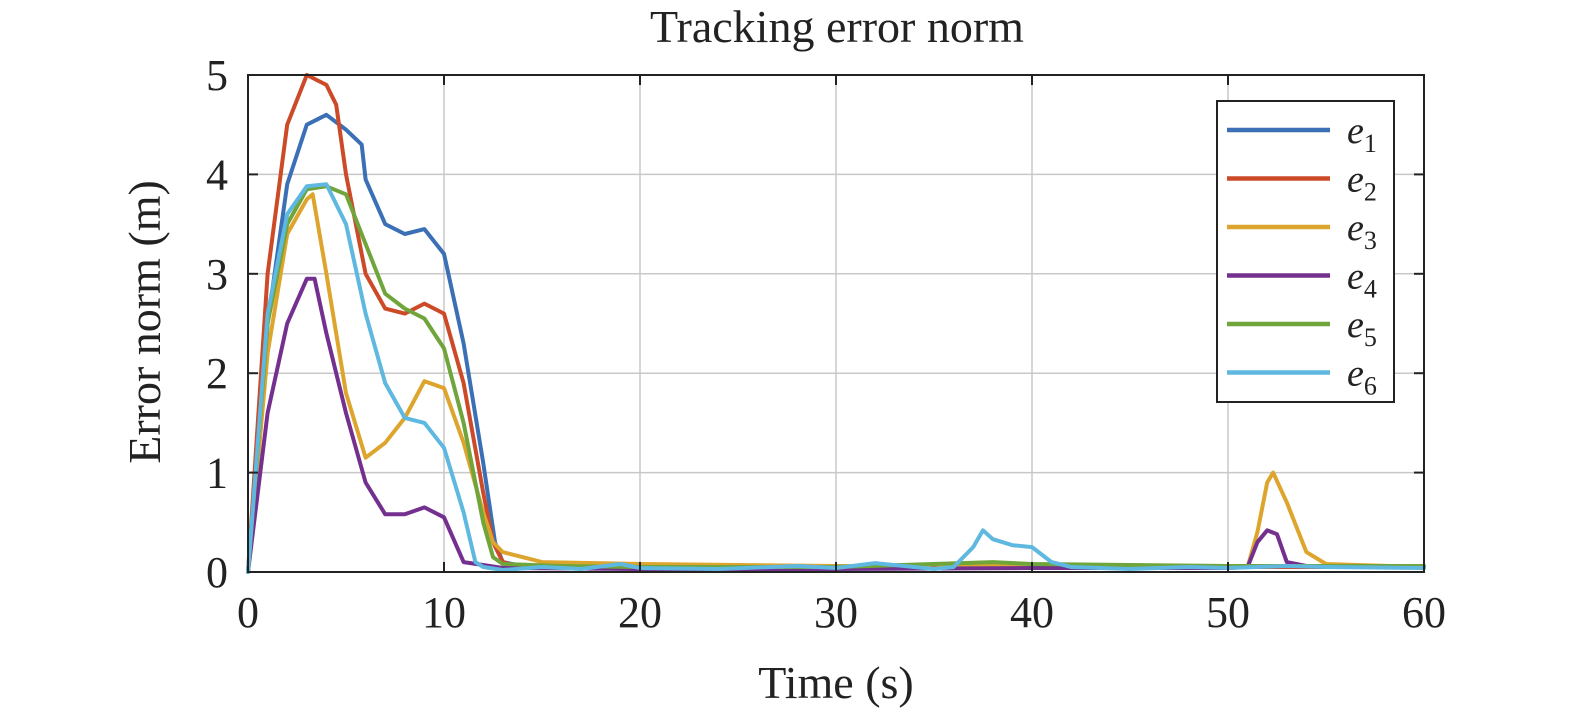 The image size is (1575, 716). What do you see at coordinates (217, 174) in the screenshot?
I see `y-tick-label: 4` at bounding box center [217, 174].